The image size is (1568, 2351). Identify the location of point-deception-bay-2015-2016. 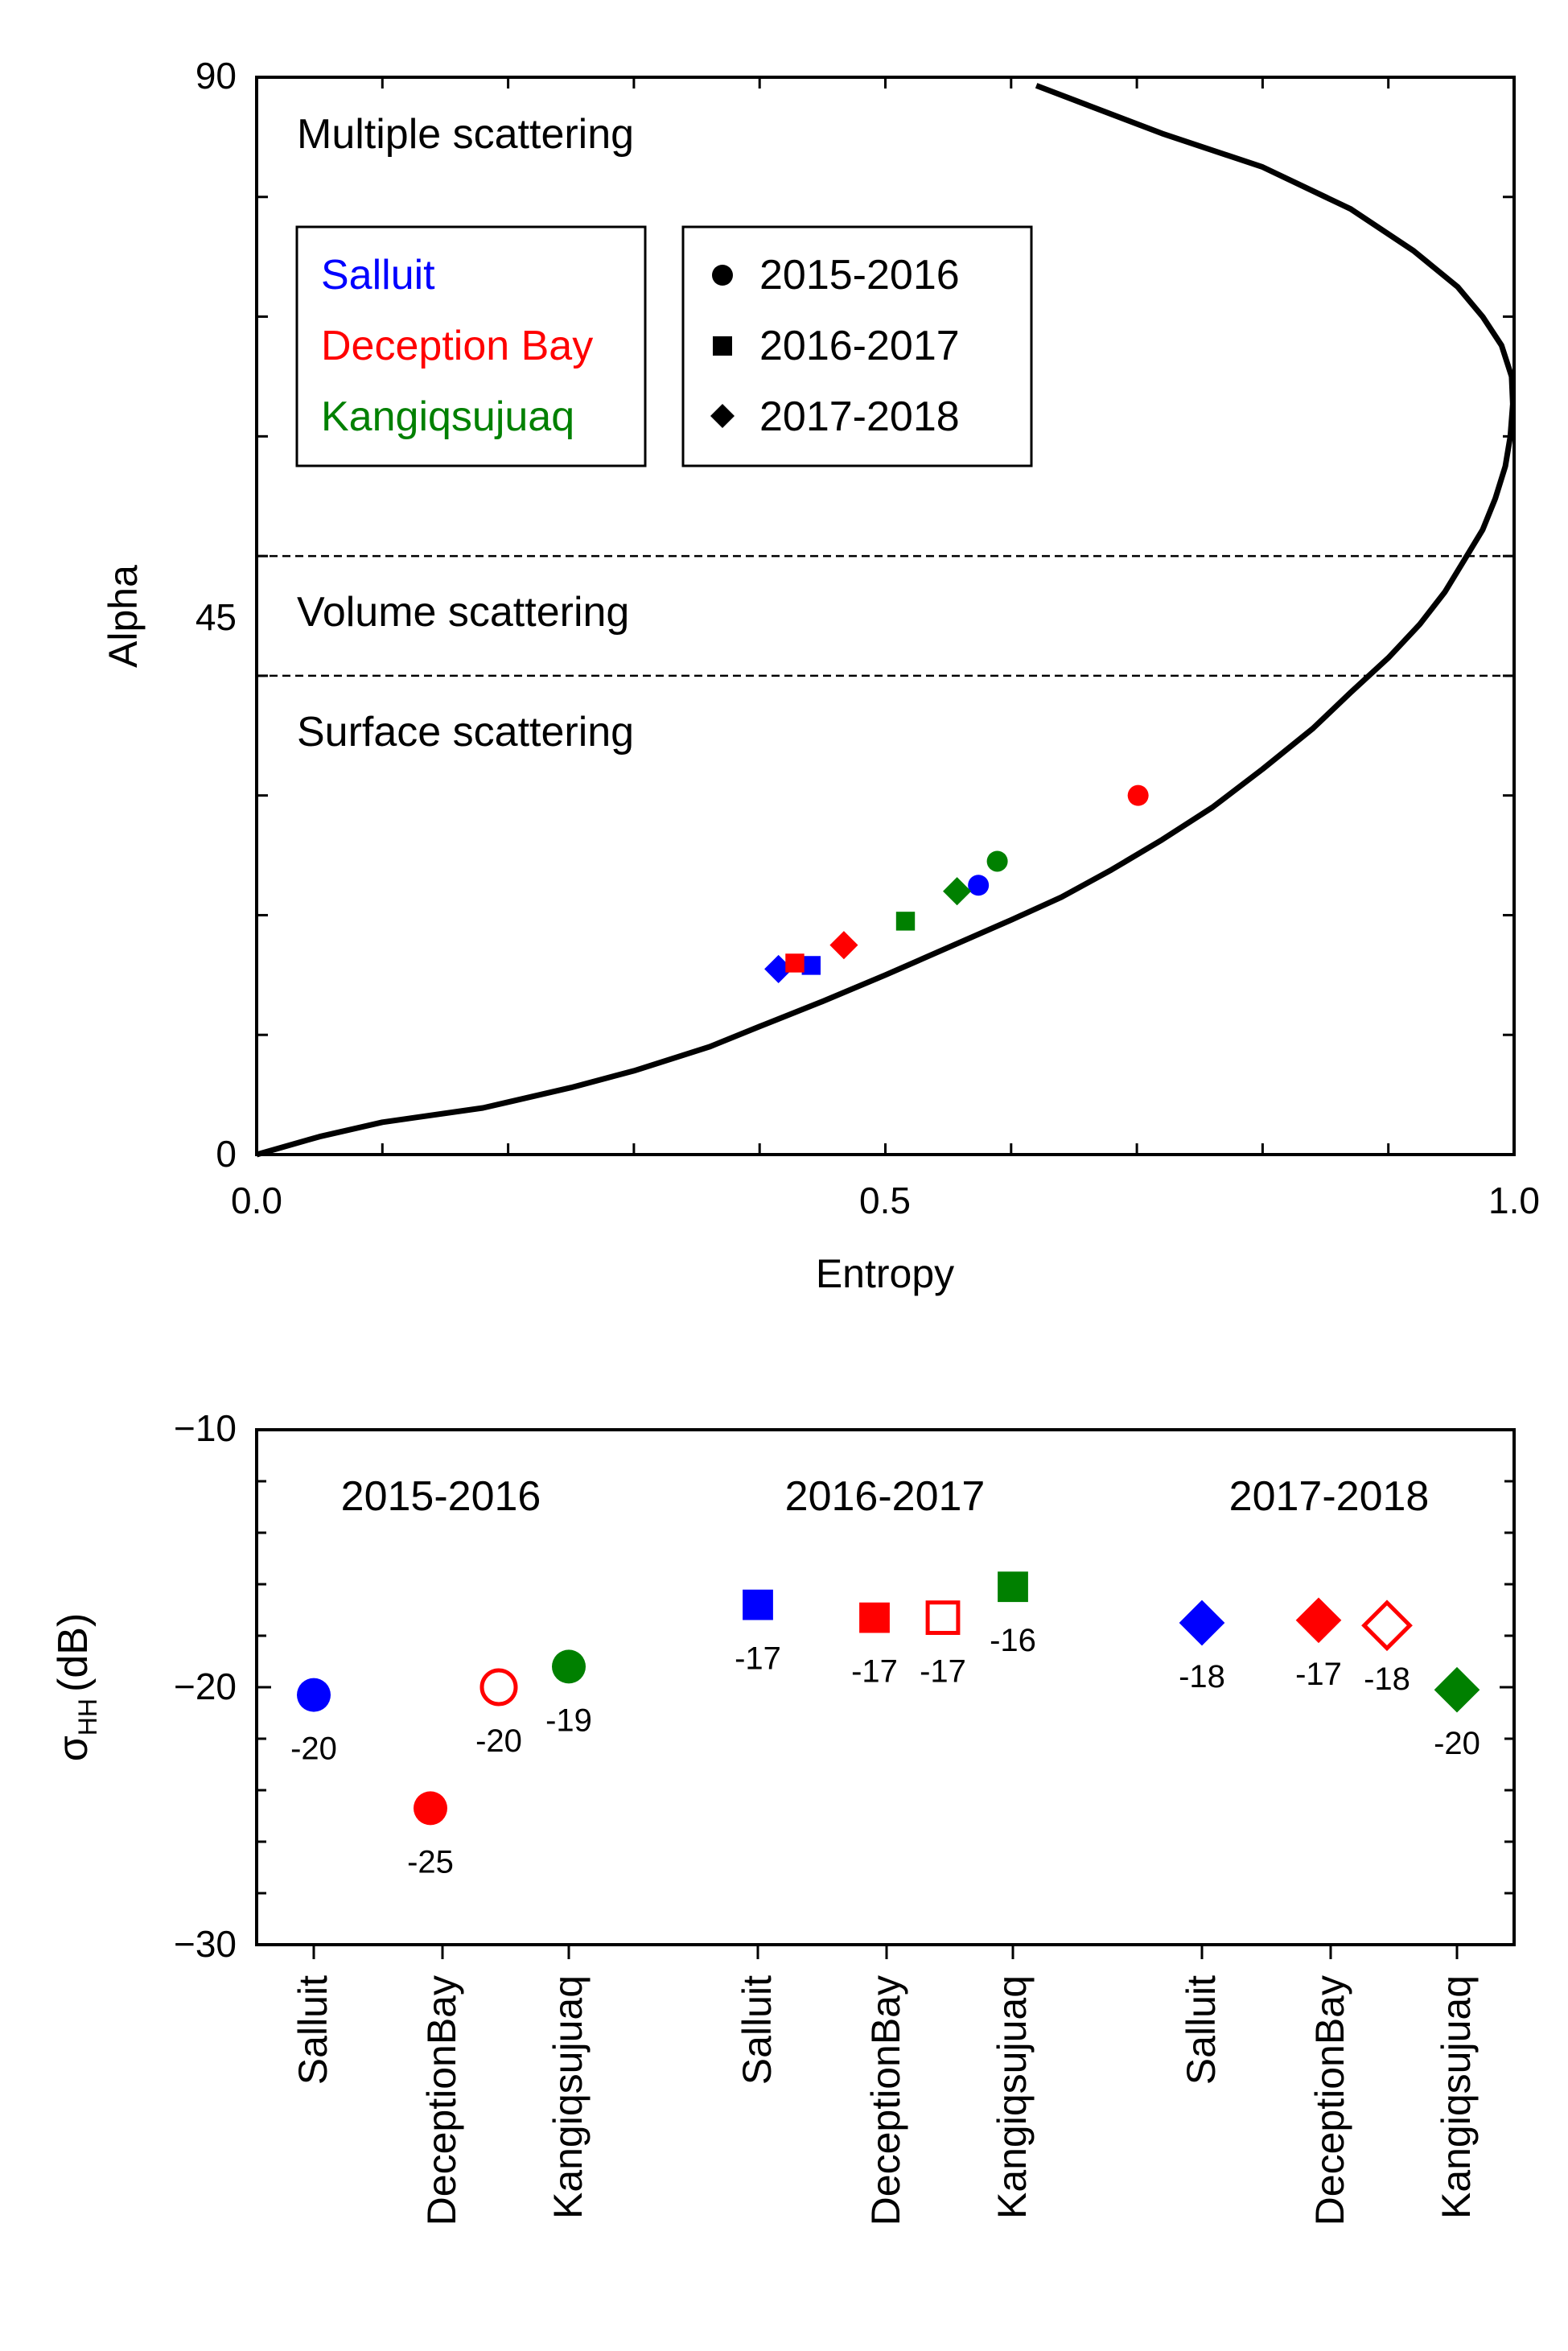
(1138, 795).